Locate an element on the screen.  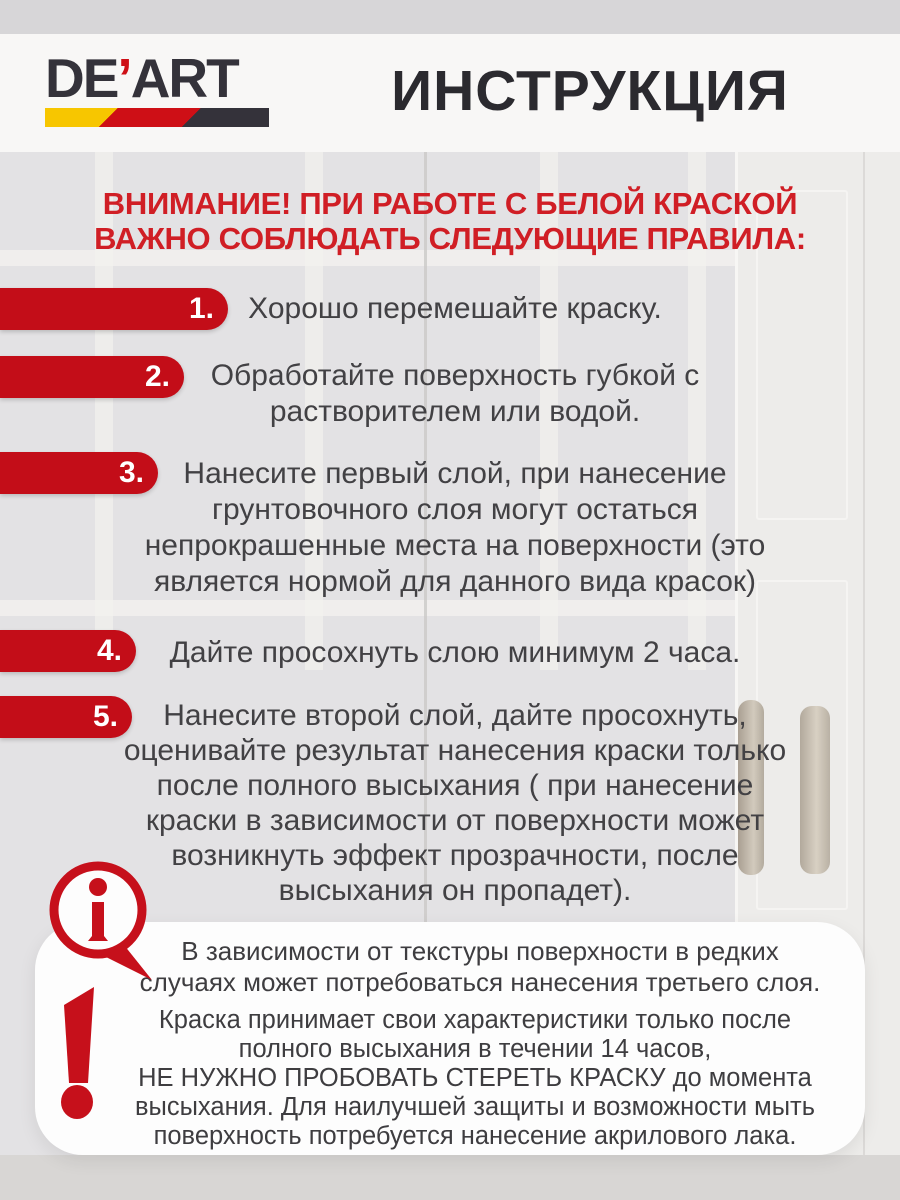
header-band is located at coordinates (450, 93).